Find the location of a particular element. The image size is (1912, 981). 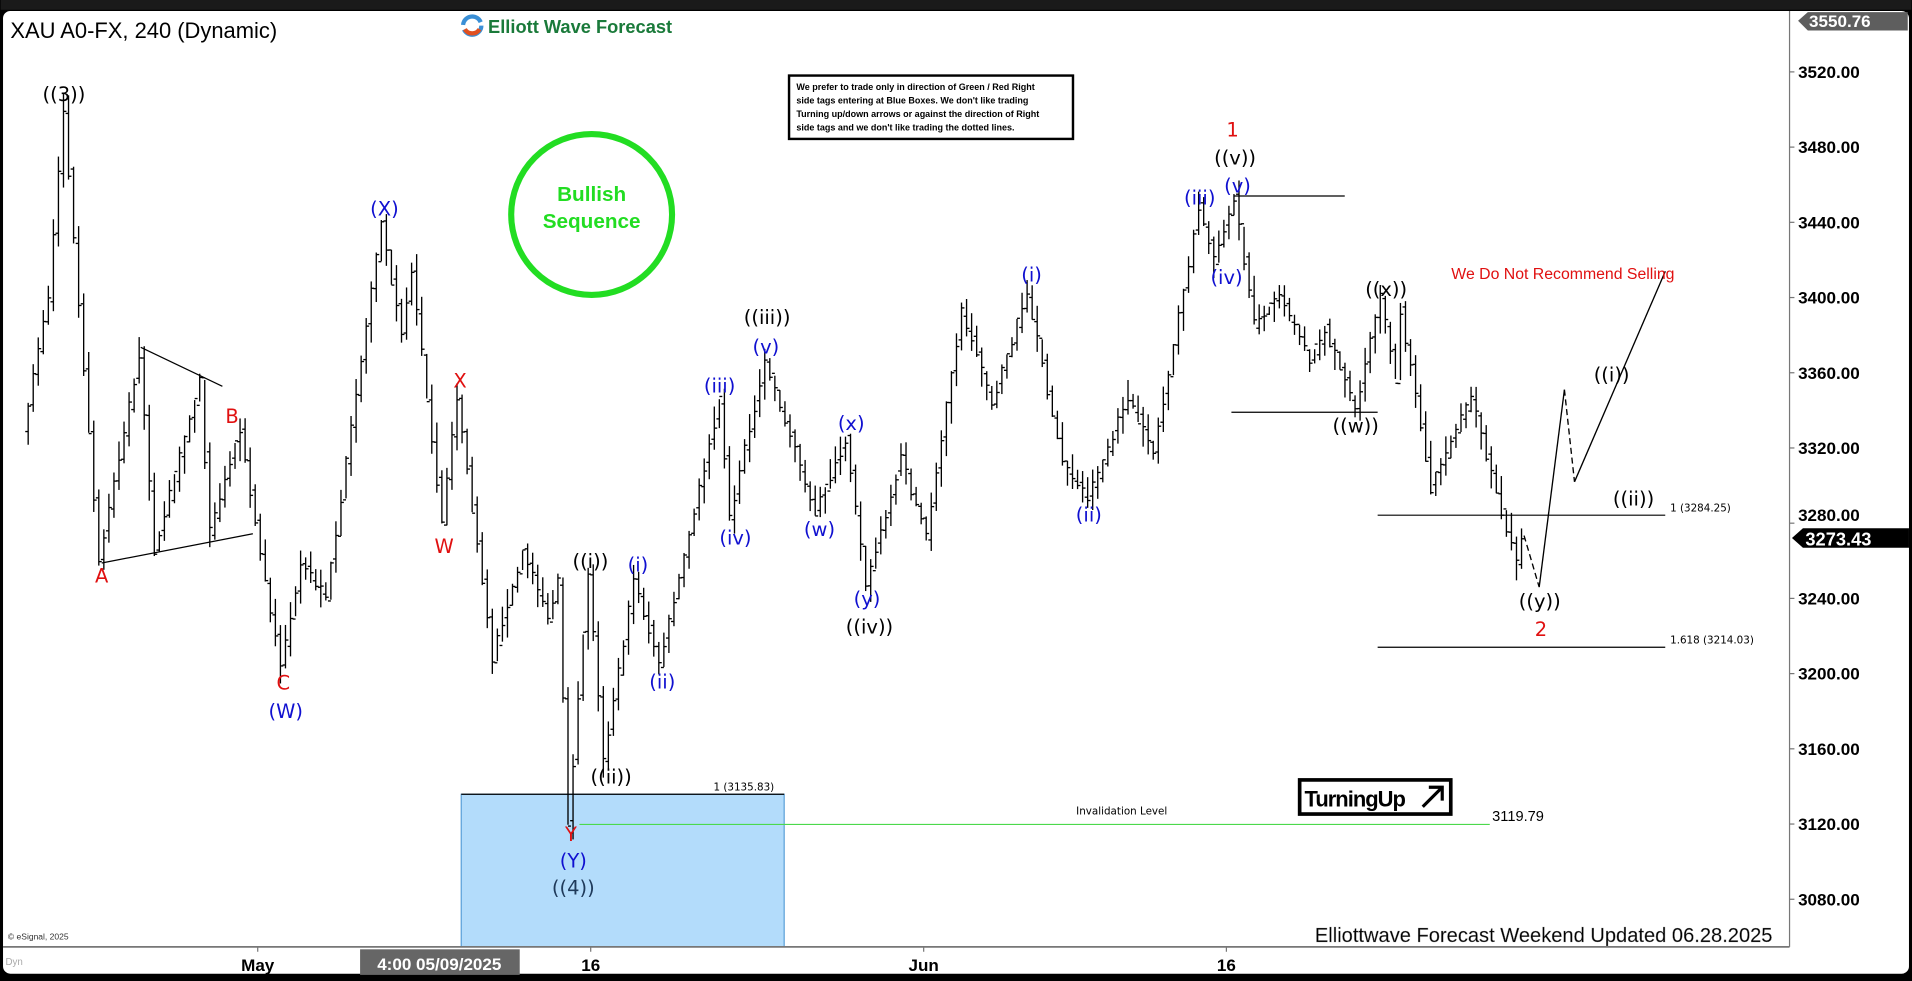

last-price-label: 3273.43 is located at coordinates (1838, 538).